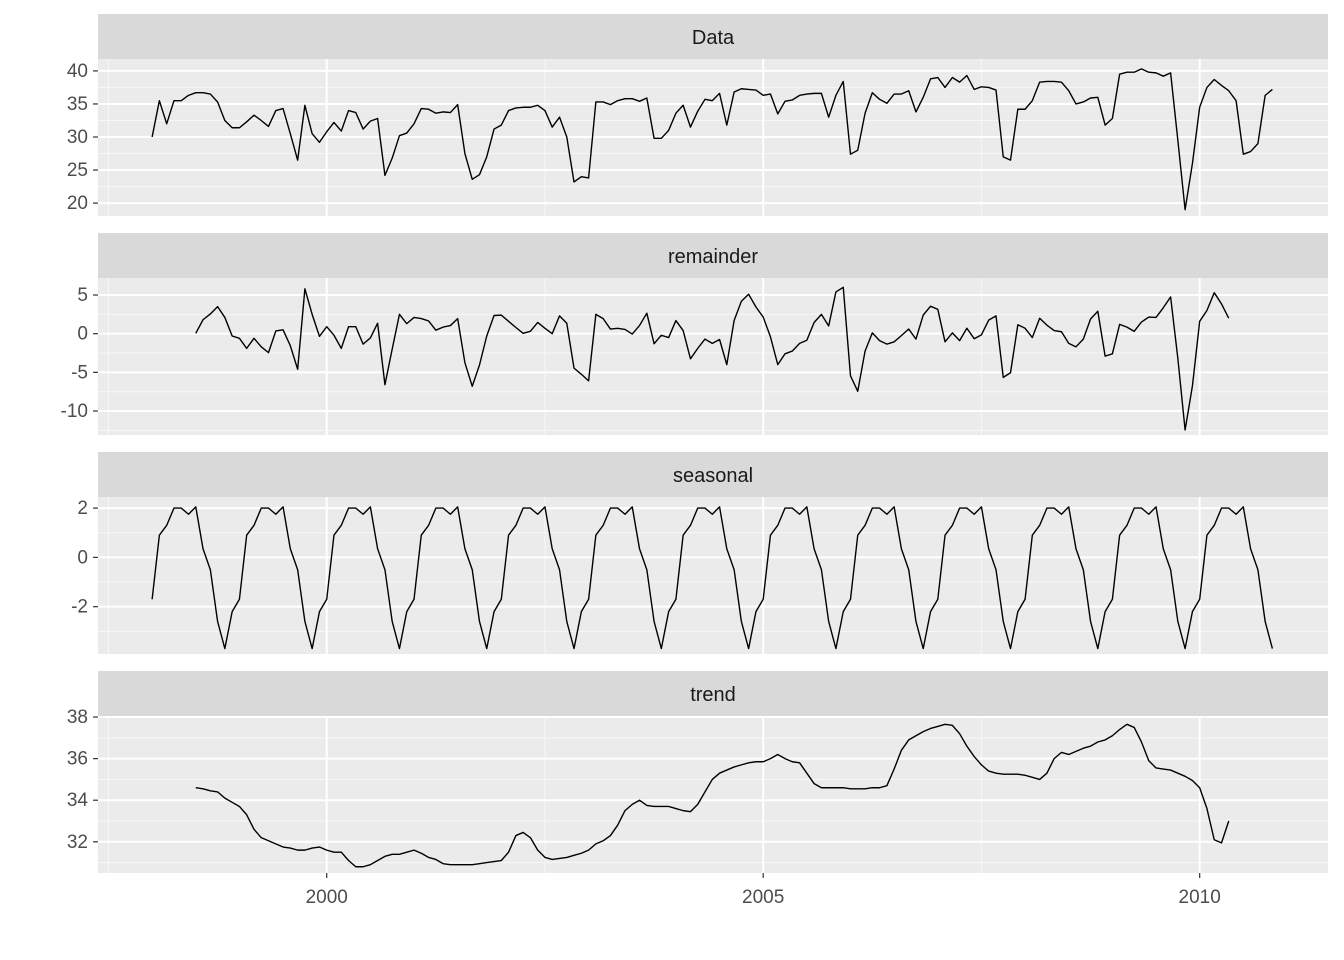 The image size is (1344, 960). What do you see at coordinates (77, 203) in the screenshot?
I see `y-tick-label: 20` at bounding box center [77, 203].